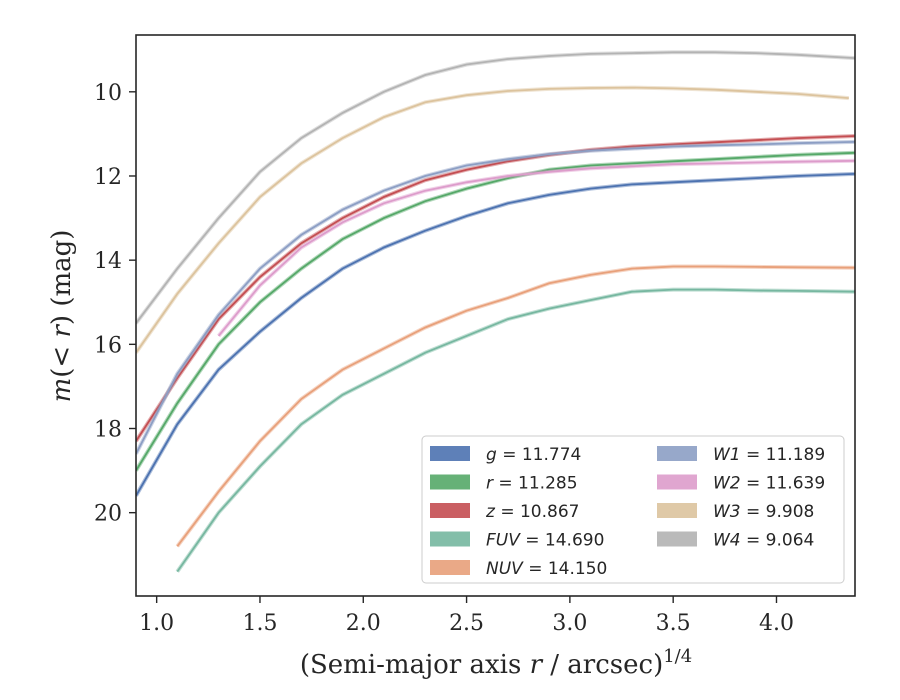  I want to click on legend-label: W4 = 9.064, so click(763, 541).